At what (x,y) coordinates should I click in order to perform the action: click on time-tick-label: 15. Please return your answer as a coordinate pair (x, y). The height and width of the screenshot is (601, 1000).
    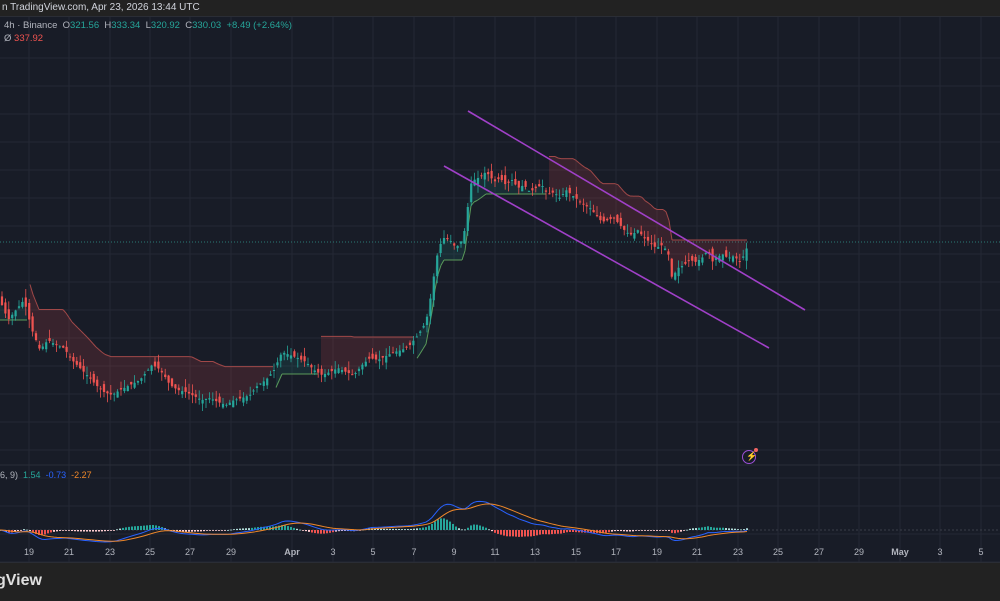
    Looking at the image, I should click on (576, 552).